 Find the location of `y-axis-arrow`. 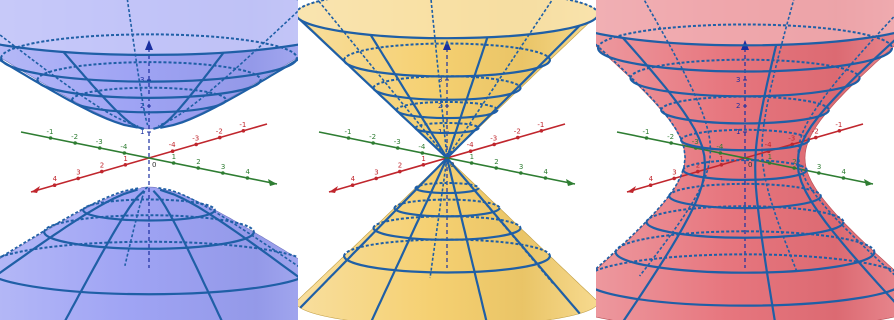

y-axis-arrow is located at coordinates (570, 182).